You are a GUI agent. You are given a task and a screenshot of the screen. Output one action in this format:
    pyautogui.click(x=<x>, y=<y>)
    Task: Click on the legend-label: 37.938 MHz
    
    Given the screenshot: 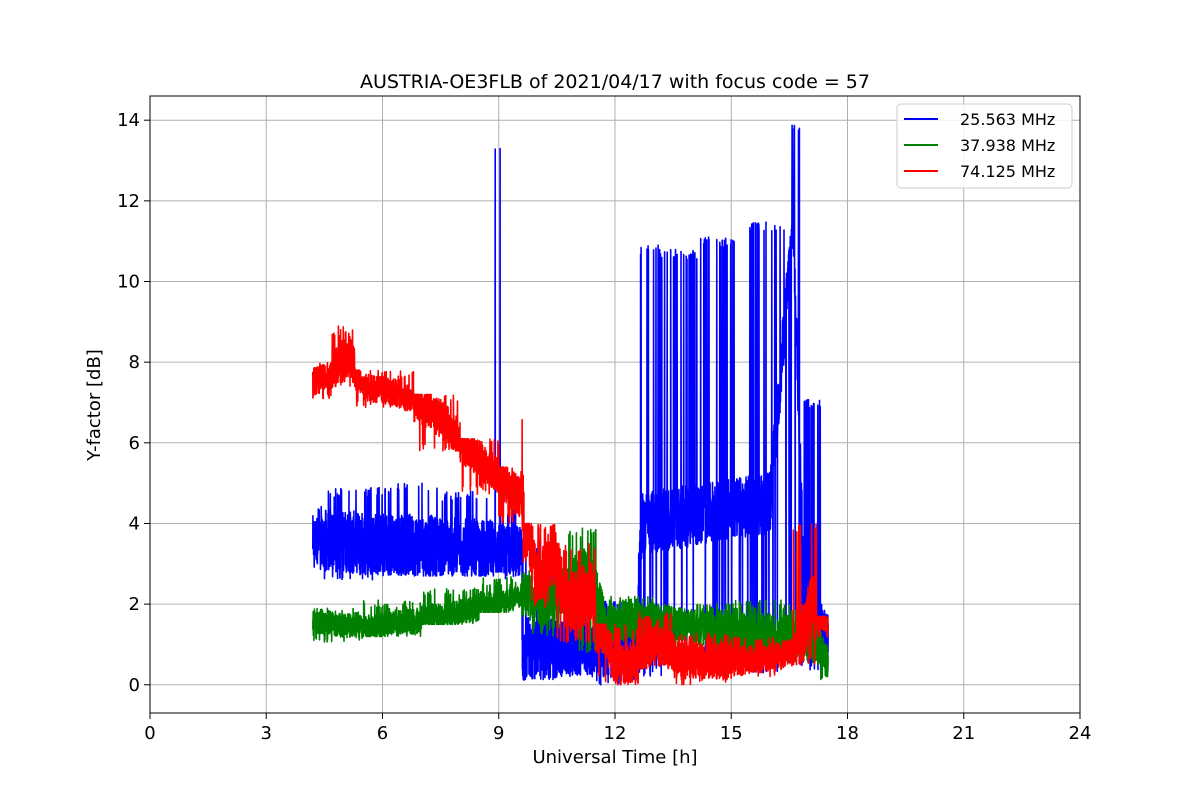 What is the action you would take?
    pyautogui.click(x=1007, y=145)
    